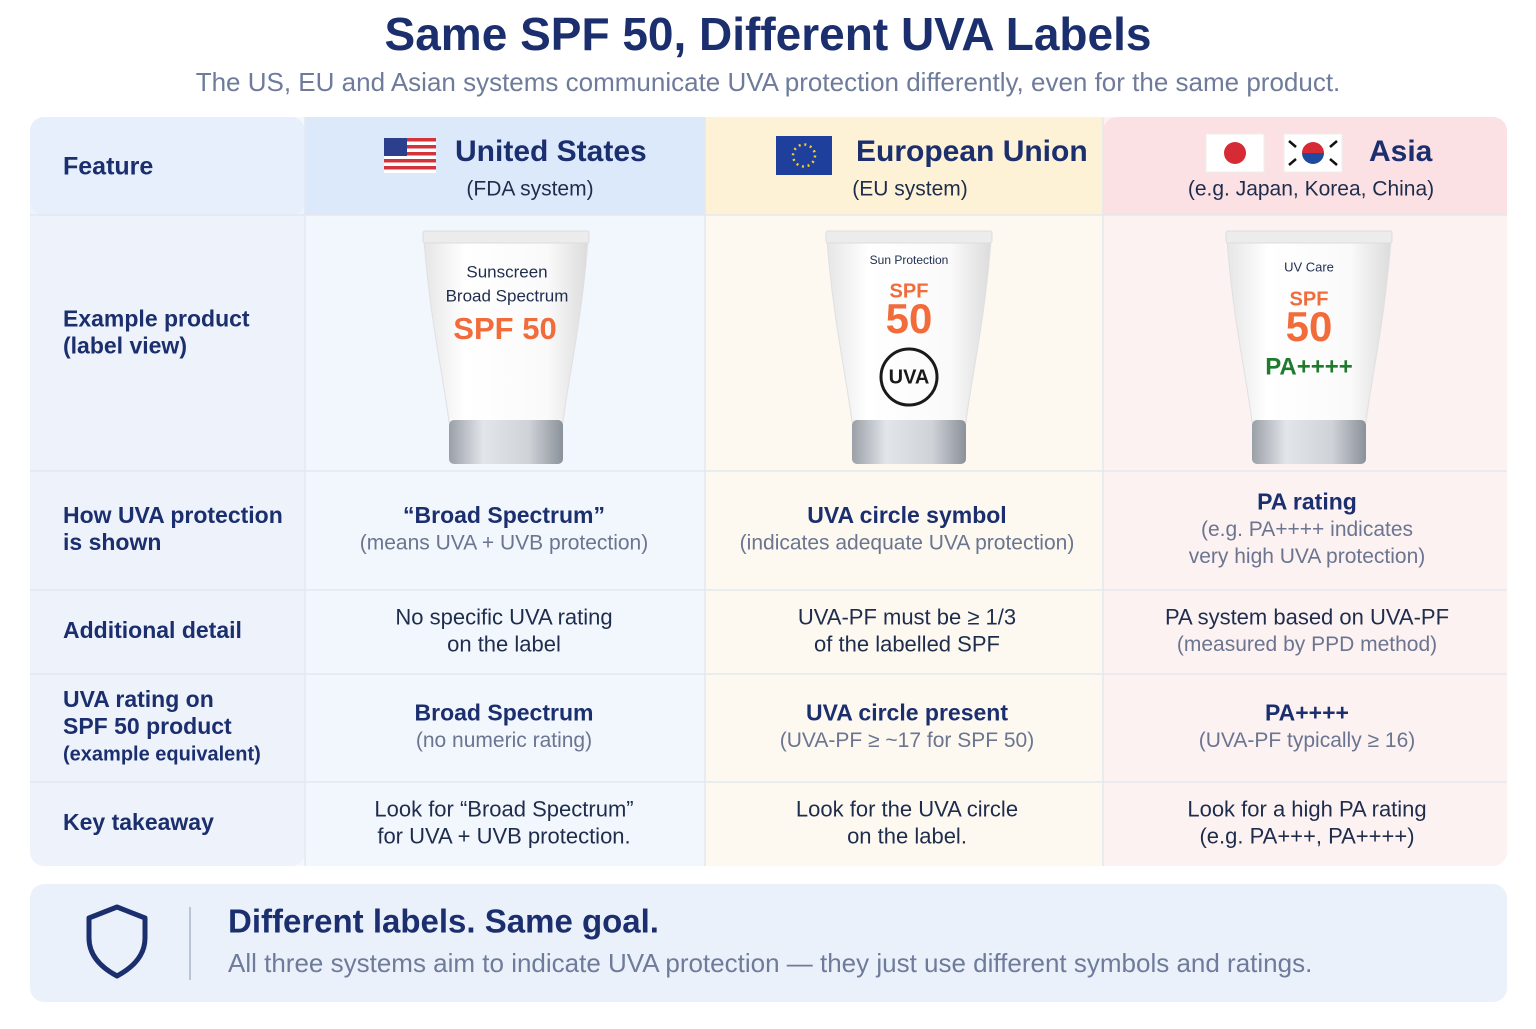  Describe the element at coordinates (173, 515) in the screenshot. I see `feature-label: How UVA protection` at that location.